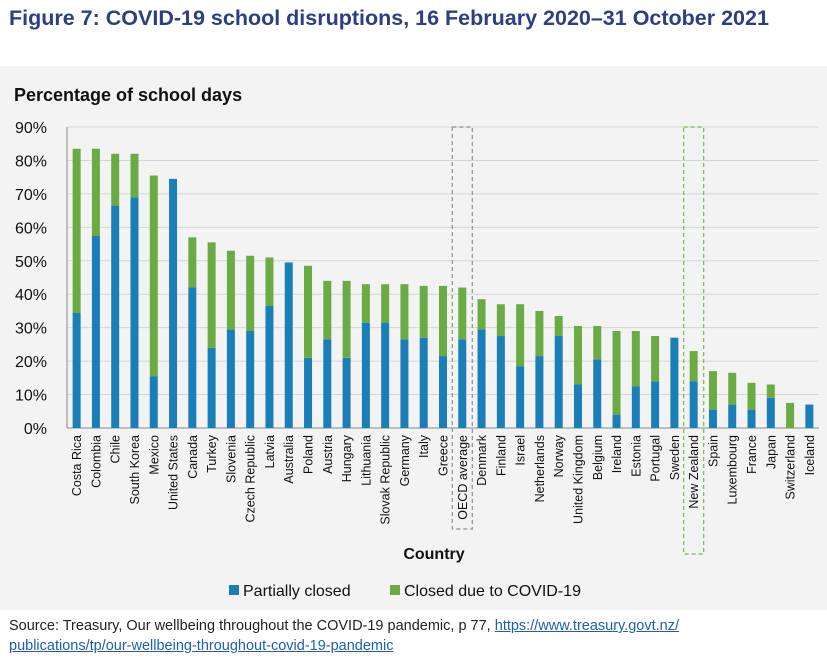  What do you see at coordinates (501, 455) in the screenshot?
I see `x-tick-label: Finland` at bounding box center [501, 455].